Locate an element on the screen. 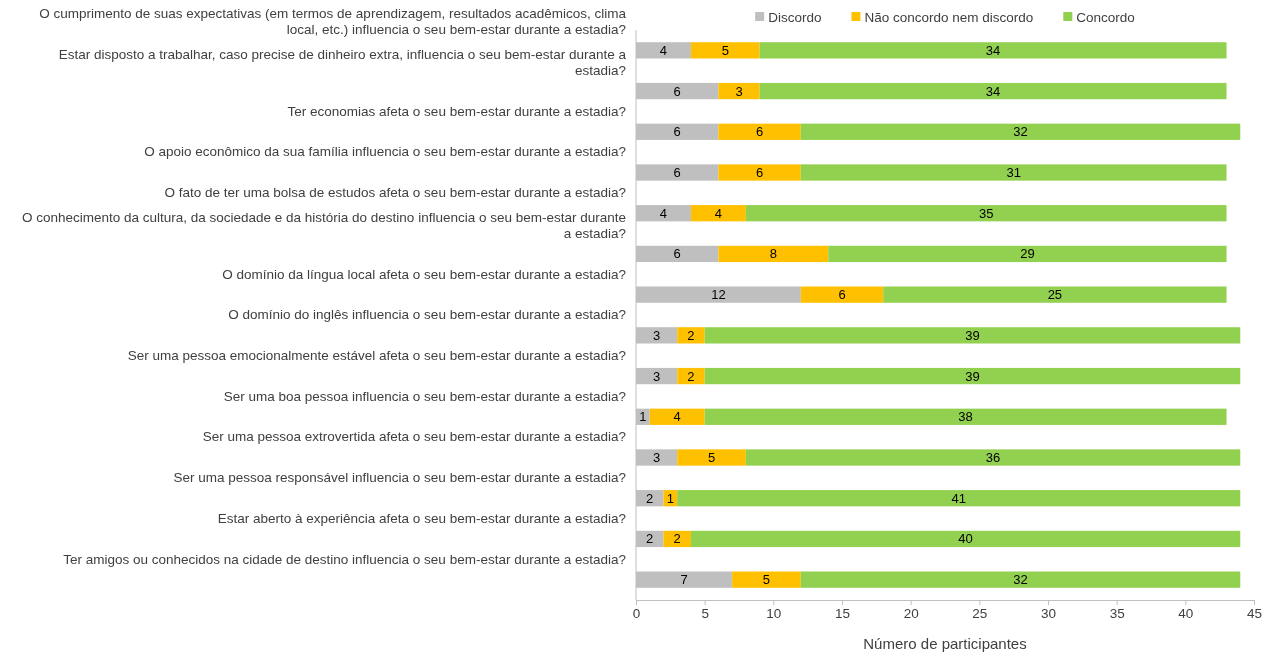 The height and width of the screenshot is (657, 1271). data-label: 41 is located at coordinates (958, 498).